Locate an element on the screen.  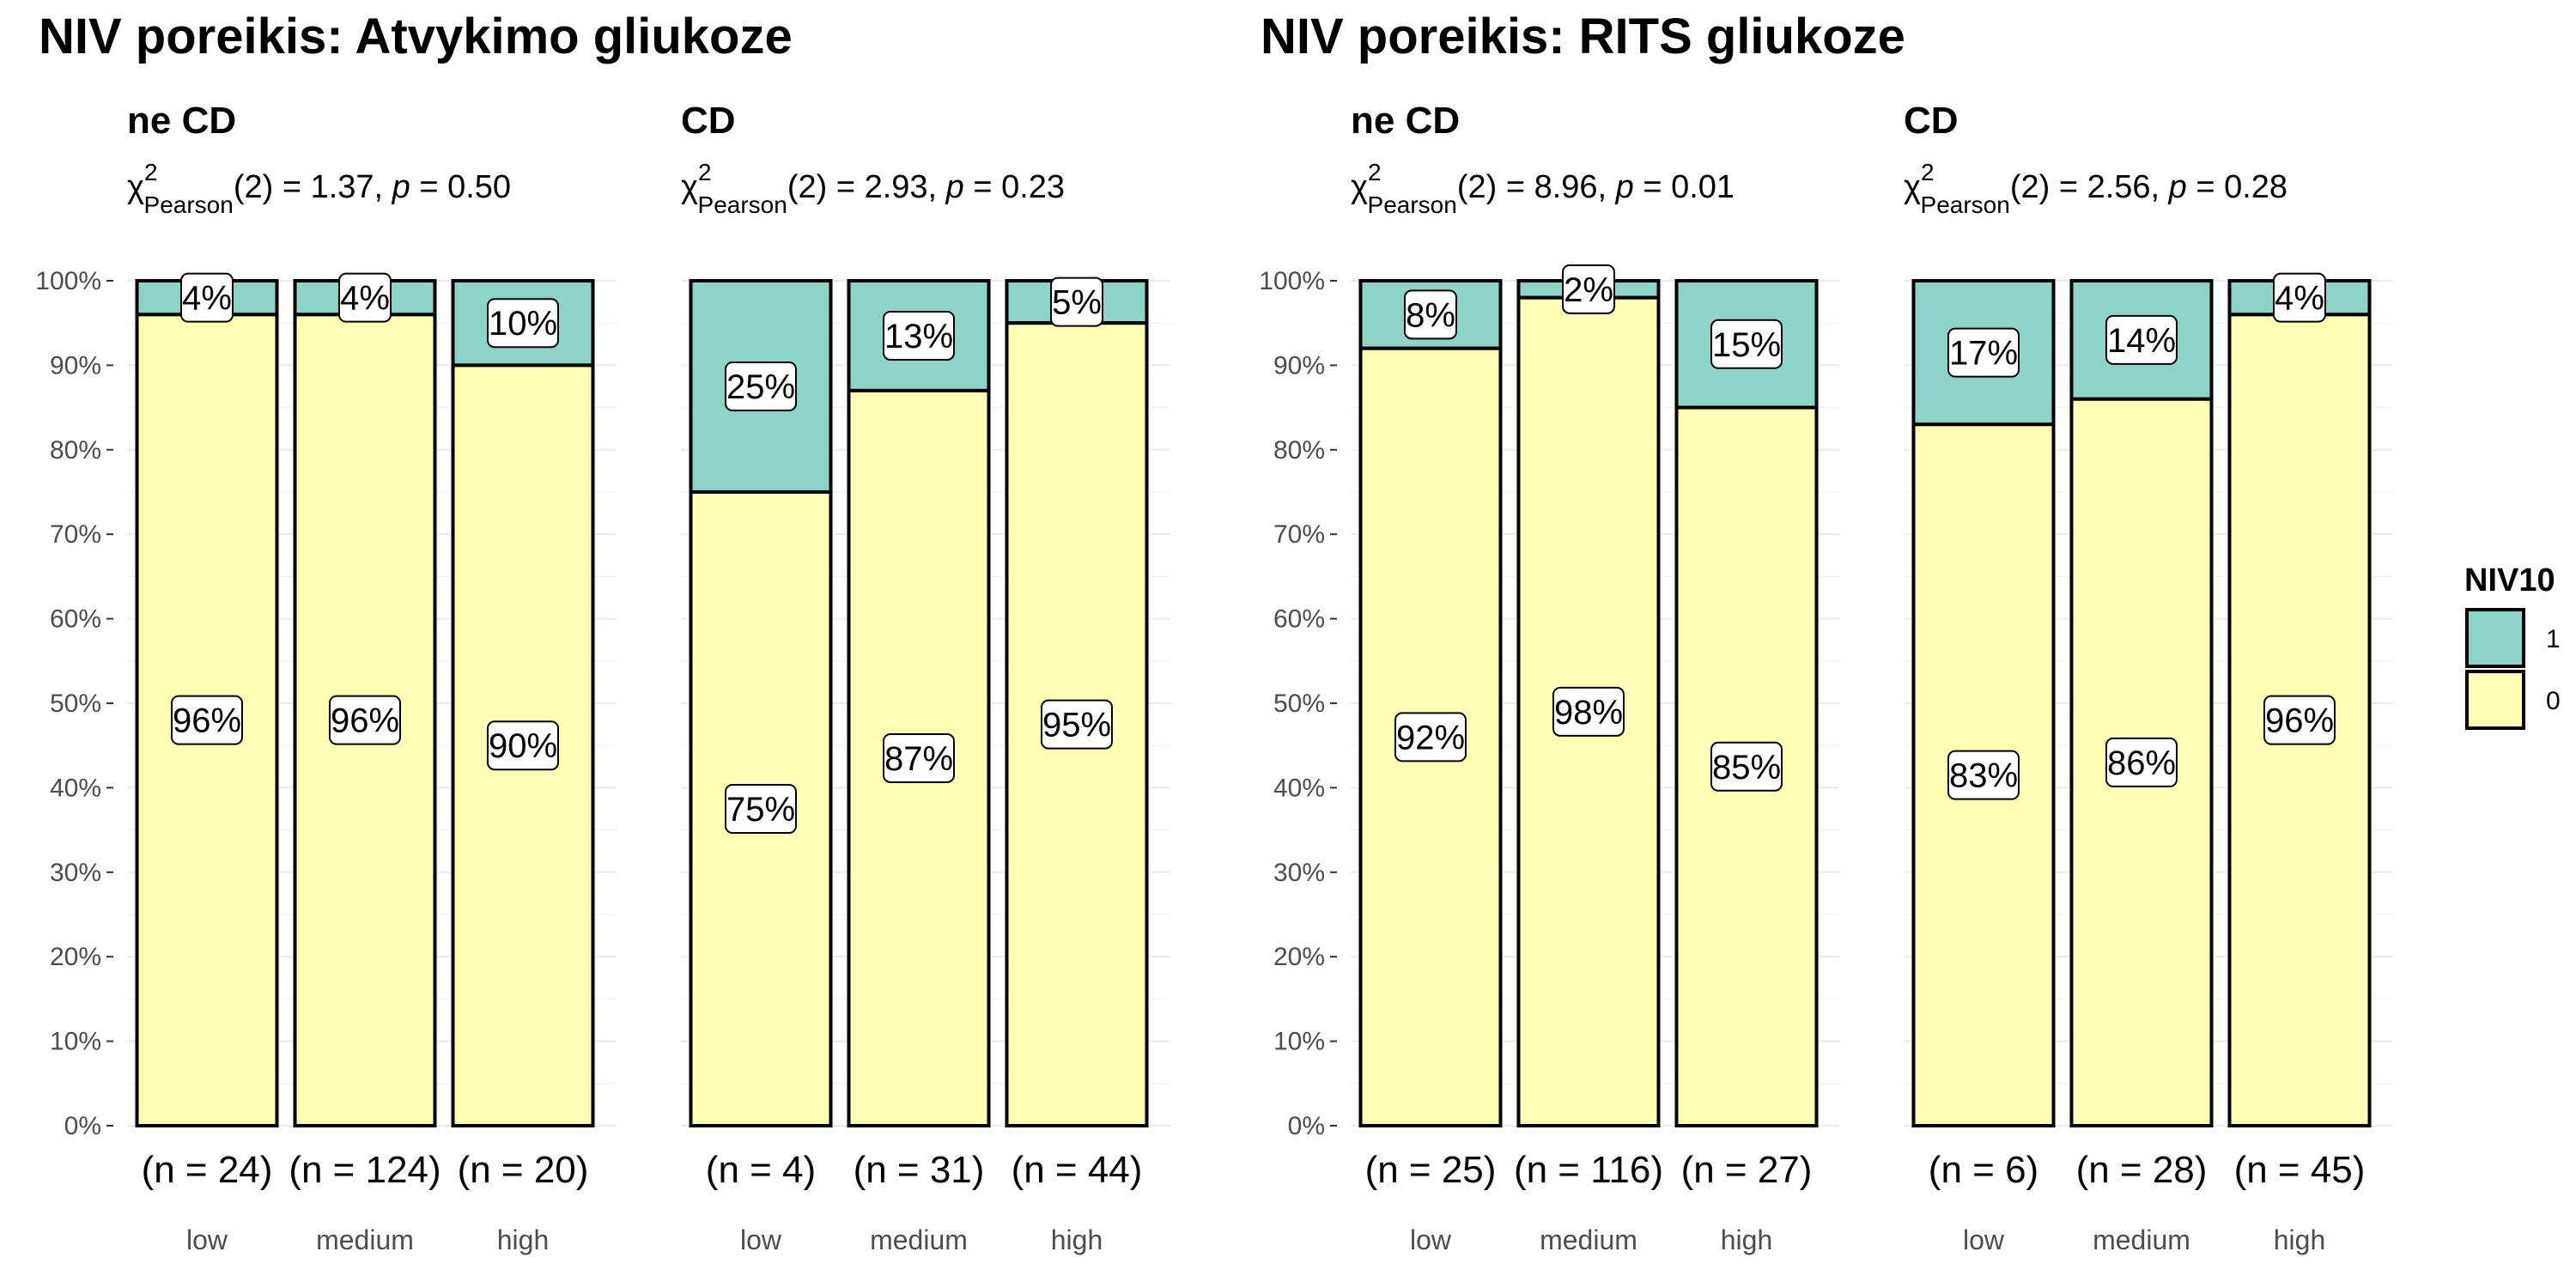
data-label-1: 13% is located at coordinates (918, 336).